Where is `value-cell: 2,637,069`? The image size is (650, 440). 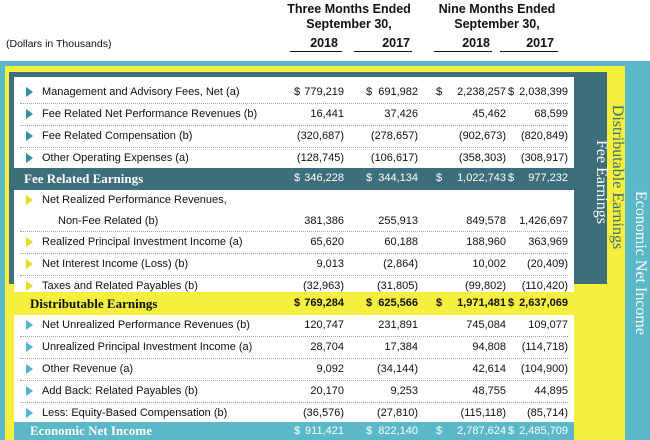 value-cell: 2,637,069 is located at coordinates (543, 303).